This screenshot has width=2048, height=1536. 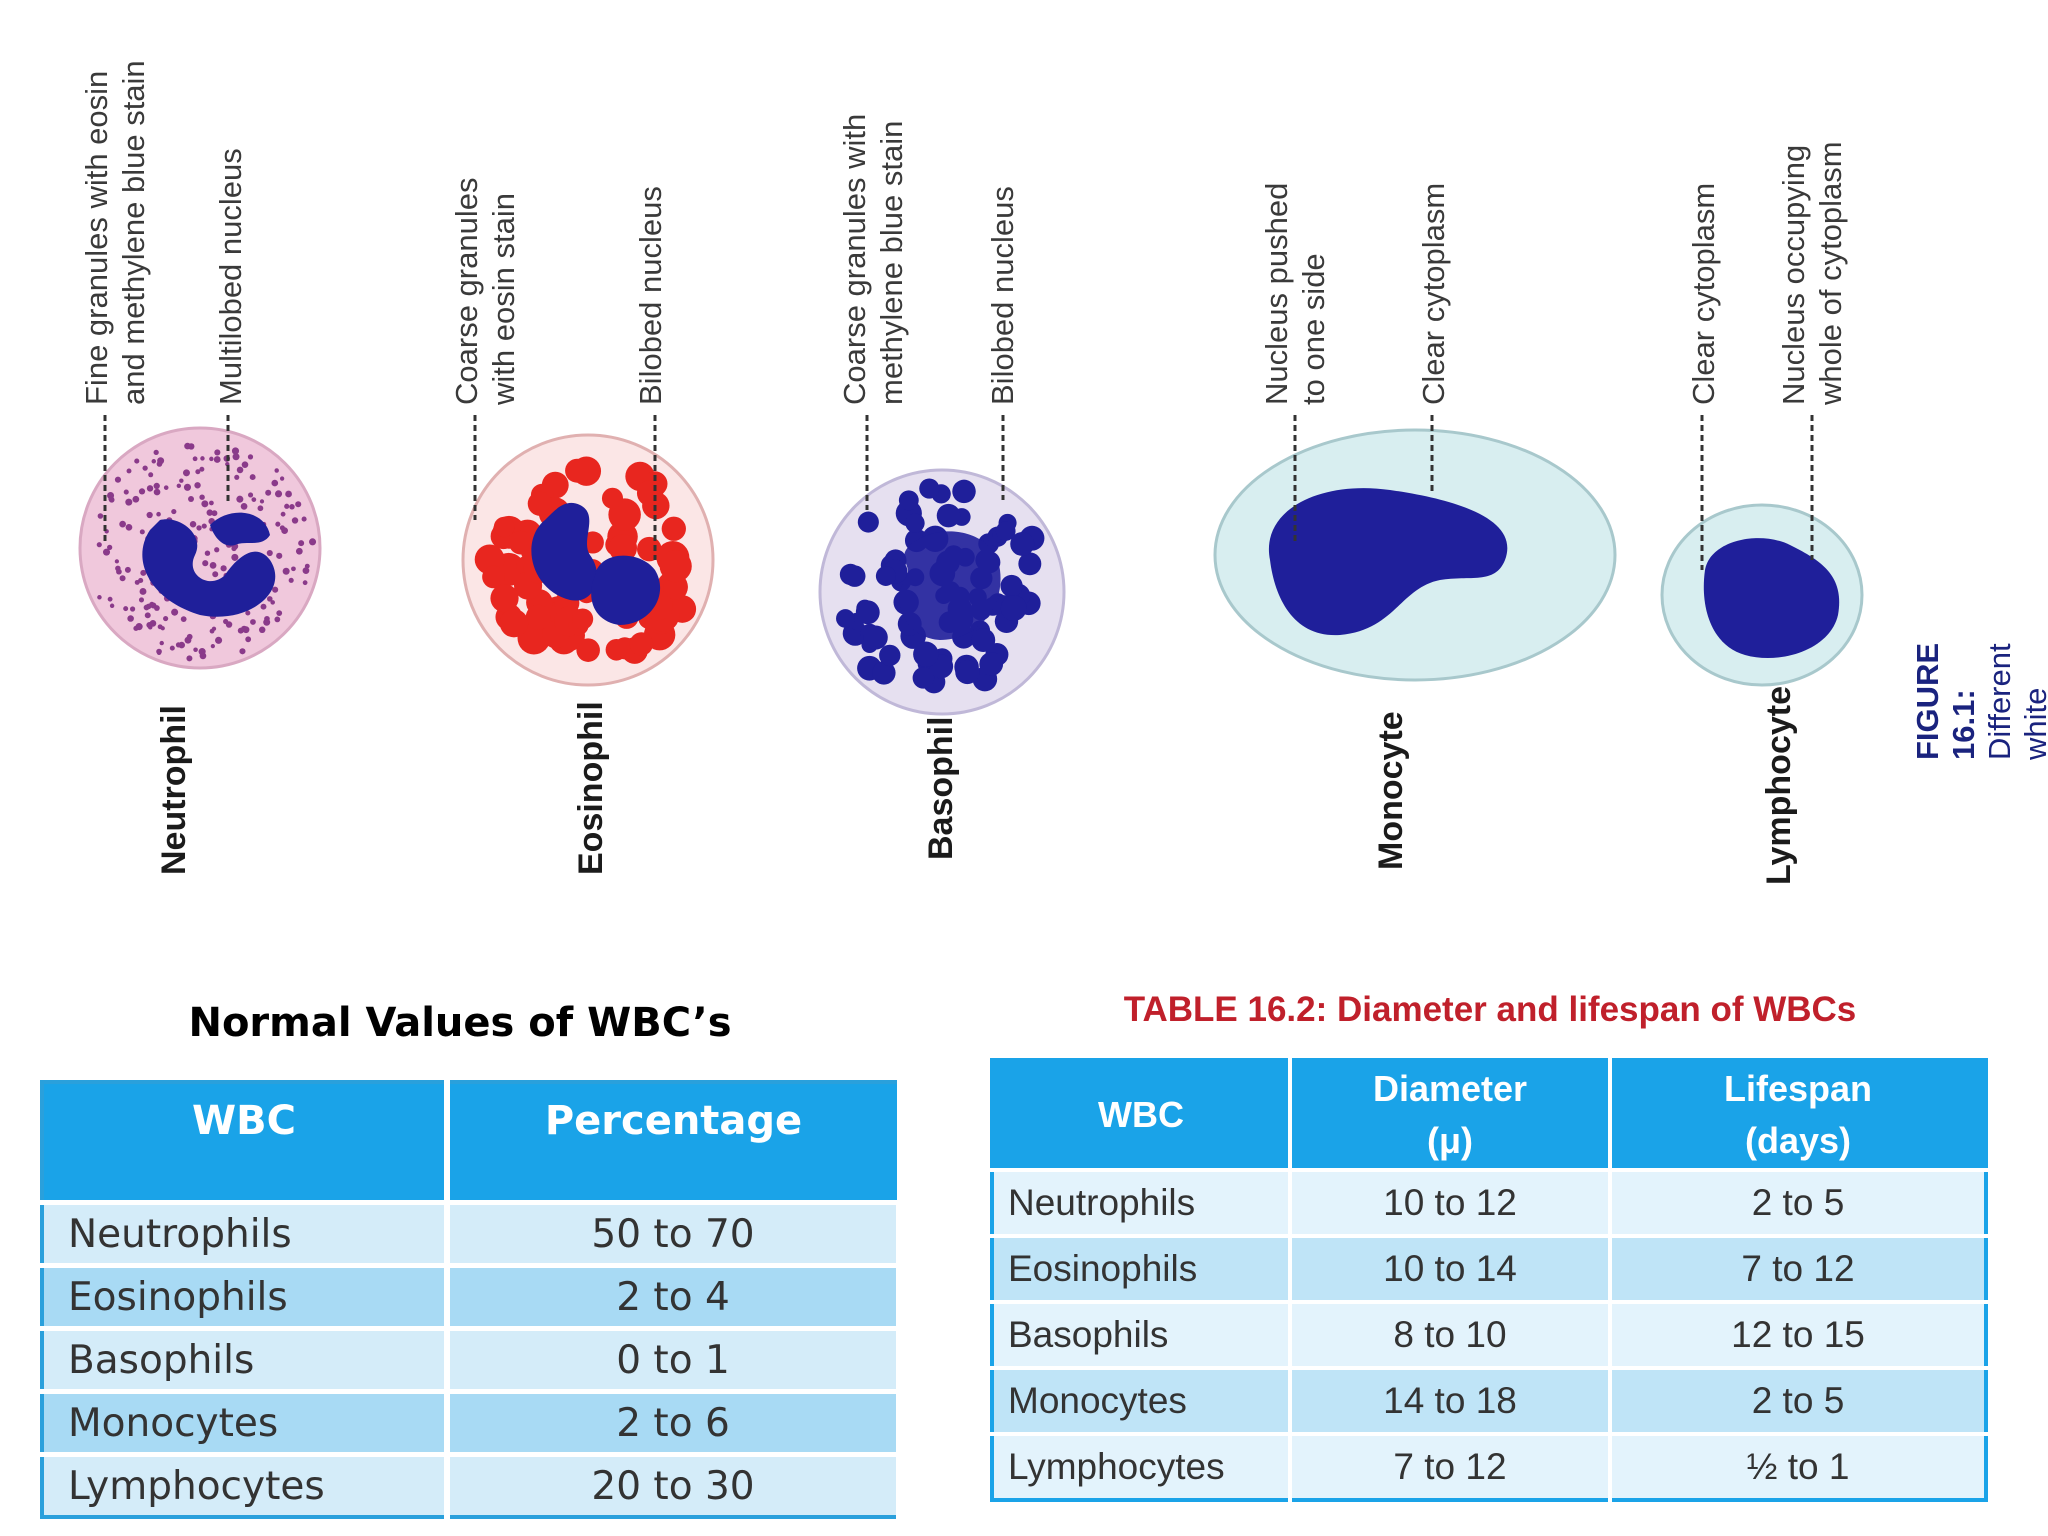 I want to click on table-row: Neutrophils 10 to 12 2 to 5, so click(x=1489, y=1202).